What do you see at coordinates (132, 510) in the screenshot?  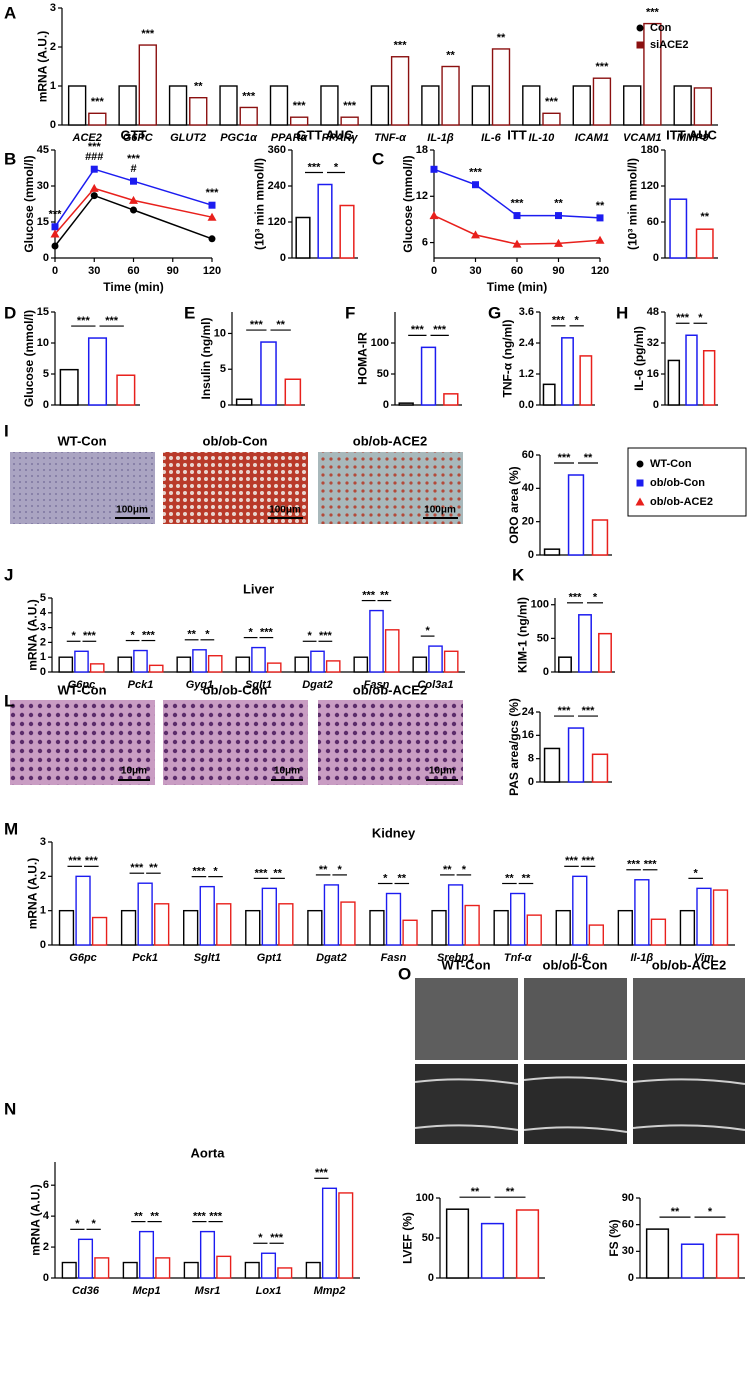 I see `scale-label: 100μm` at bounding box center [132, 510].